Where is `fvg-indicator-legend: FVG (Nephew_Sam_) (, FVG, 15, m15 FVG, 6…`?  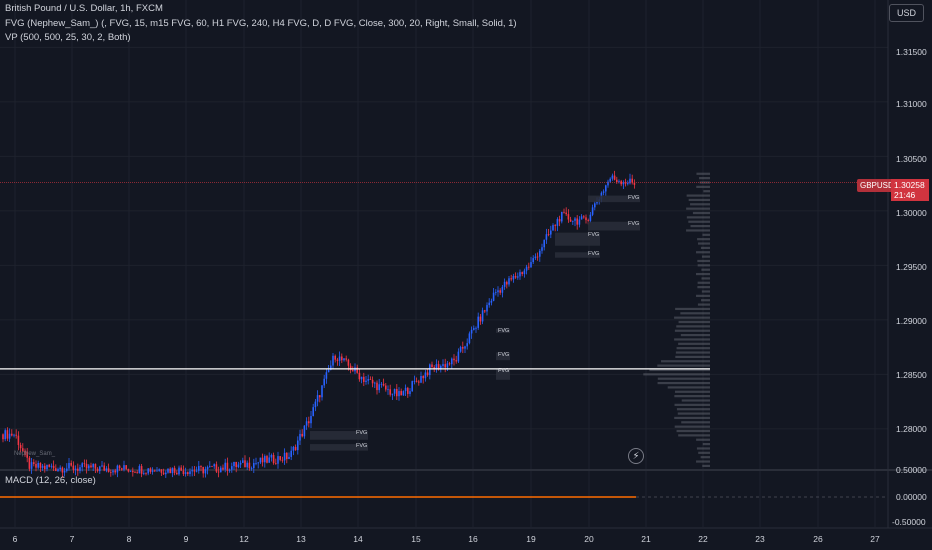 fvg-indicator-legend: FVG (Nephew_Sam_) (, FVG, 15, m15 FVG, 6… is located at coordinates (261, 23).